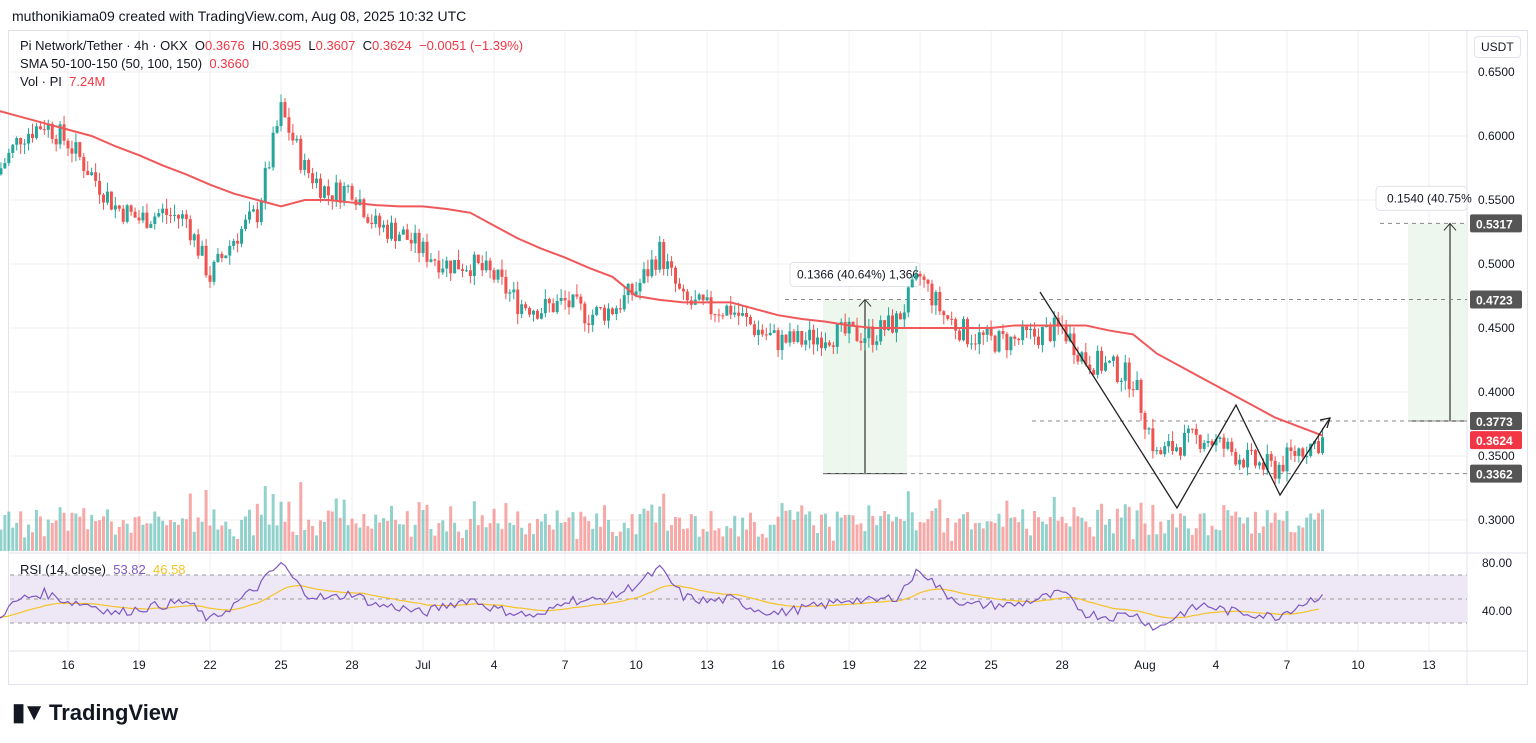 Image resolution: width=1536 pixels, height=743 pixels. I want to click on volume-label: Vol · PI, so click(41, 81).